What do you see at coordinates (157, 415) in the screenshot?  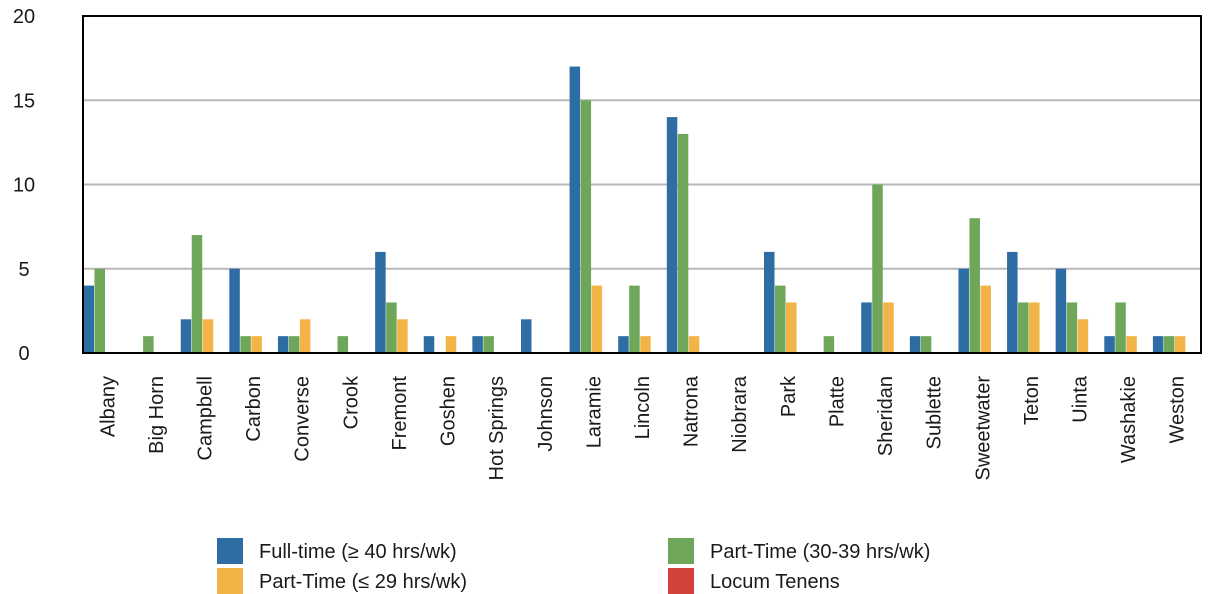 I see `x-category-label: Big Horn` at bounding box center [157, 415].